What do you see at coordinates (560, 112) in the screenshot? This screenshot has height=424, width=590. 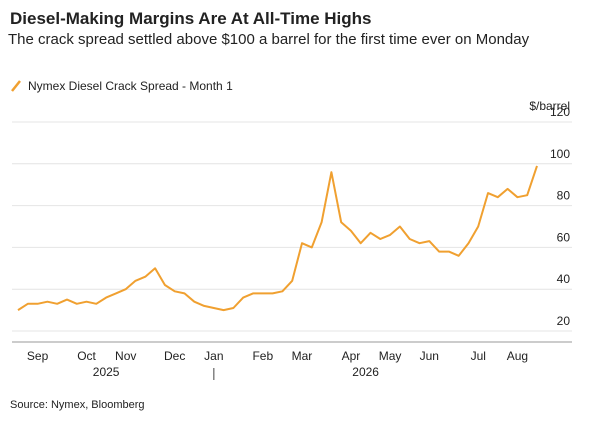 I see `y-tick-label: 120` at bounding box center [560, 112].